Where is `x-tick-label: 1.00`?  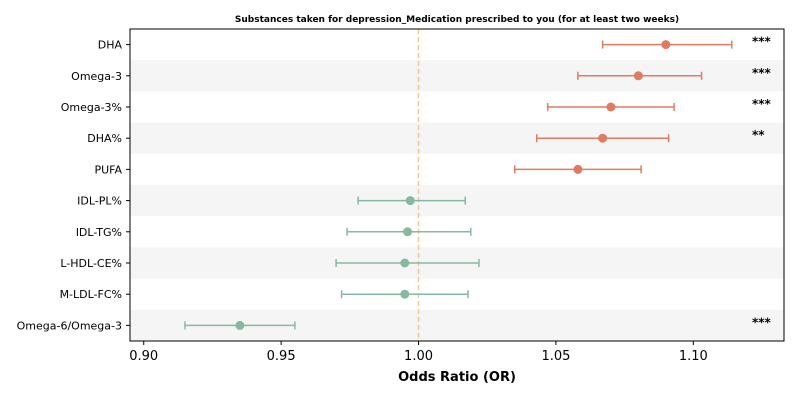 x-tick-label: 1.00 is located at coordinates (418, 356).